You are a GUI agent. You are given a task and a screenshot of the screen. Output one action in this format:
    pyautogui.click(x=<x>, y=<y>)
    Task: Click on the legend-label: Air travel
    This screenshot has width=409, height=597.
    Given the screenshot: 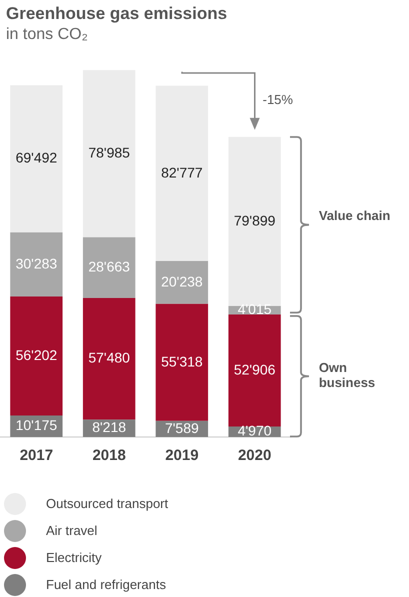 What is the action you would take?
    pyautogui.click(x=72, y=530)
    